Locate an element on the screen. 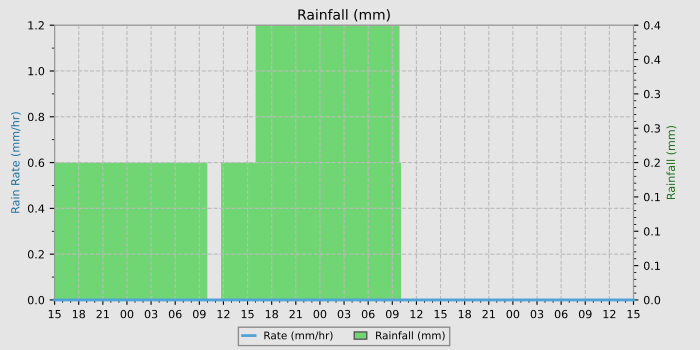 The width and height of the screenshot is (700, 350). y-tick-label: 0.2 is located at coordinates (36, 254).